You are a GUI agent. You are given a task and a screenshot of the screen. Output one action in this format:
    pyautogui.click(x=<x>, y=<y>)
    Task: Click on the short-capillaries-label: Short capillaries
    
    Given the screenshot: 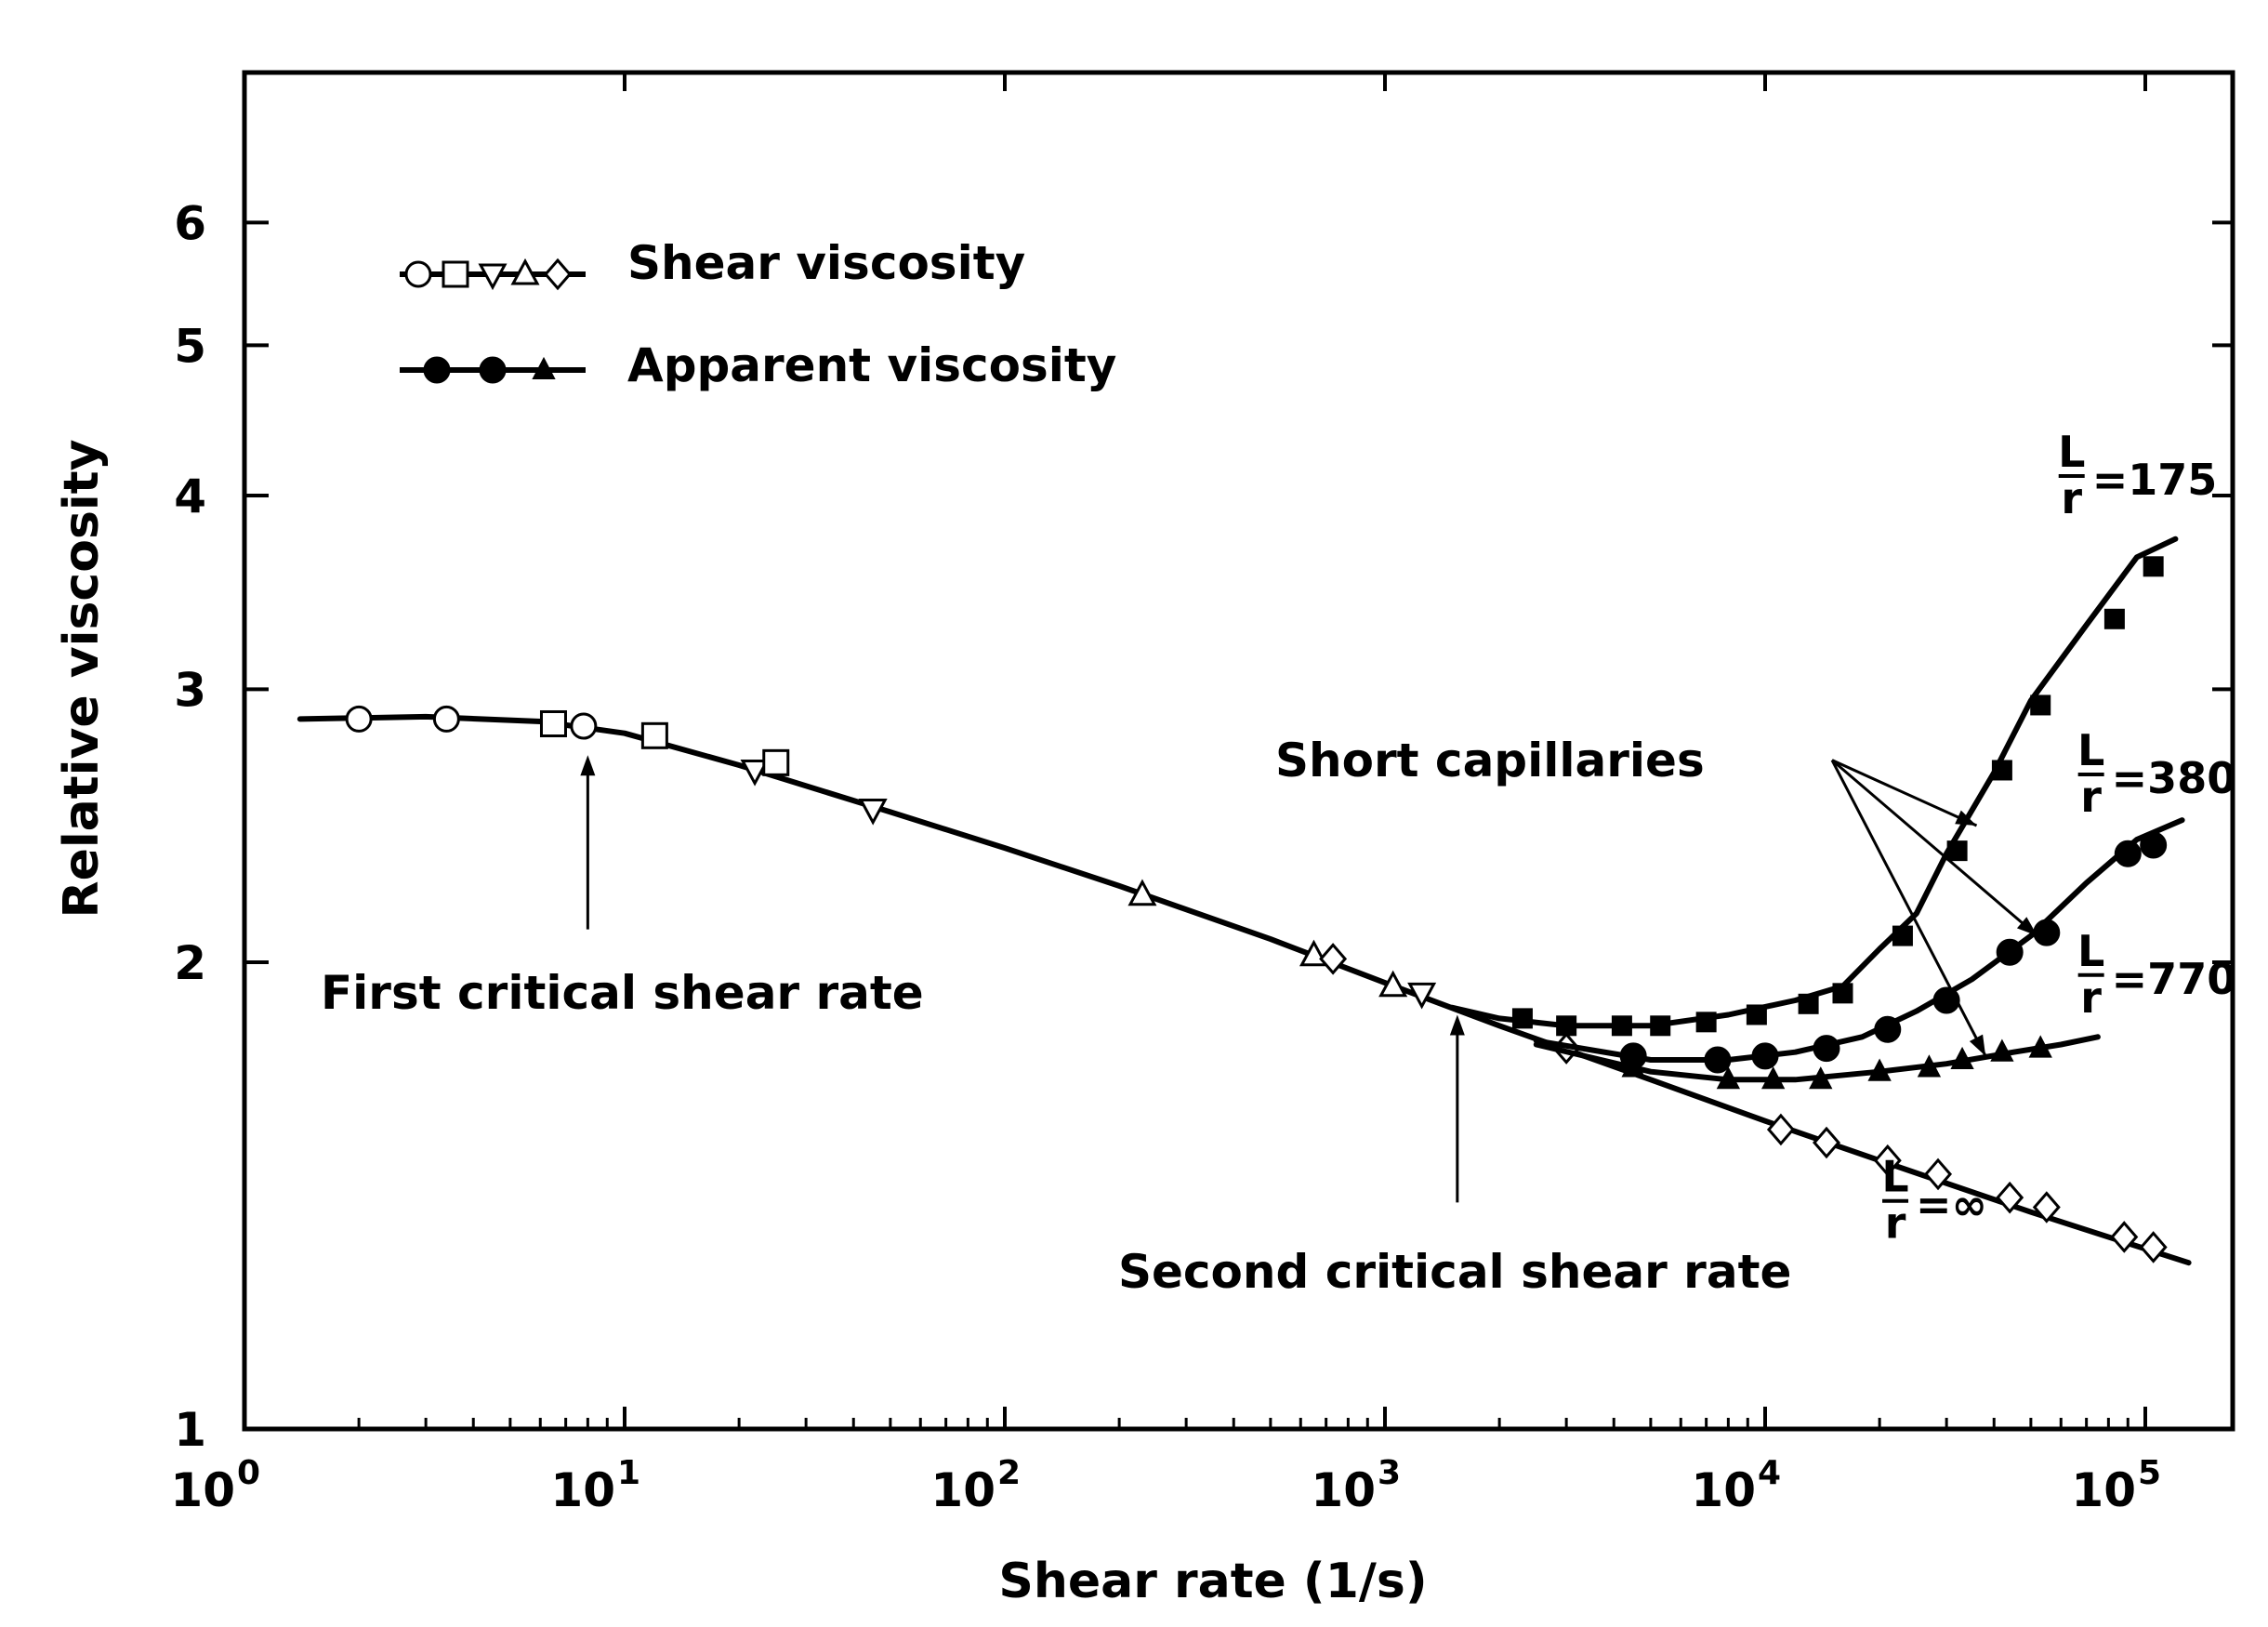 What is the action you would take?
    pyautogui.click(x=1490, y=760)
    